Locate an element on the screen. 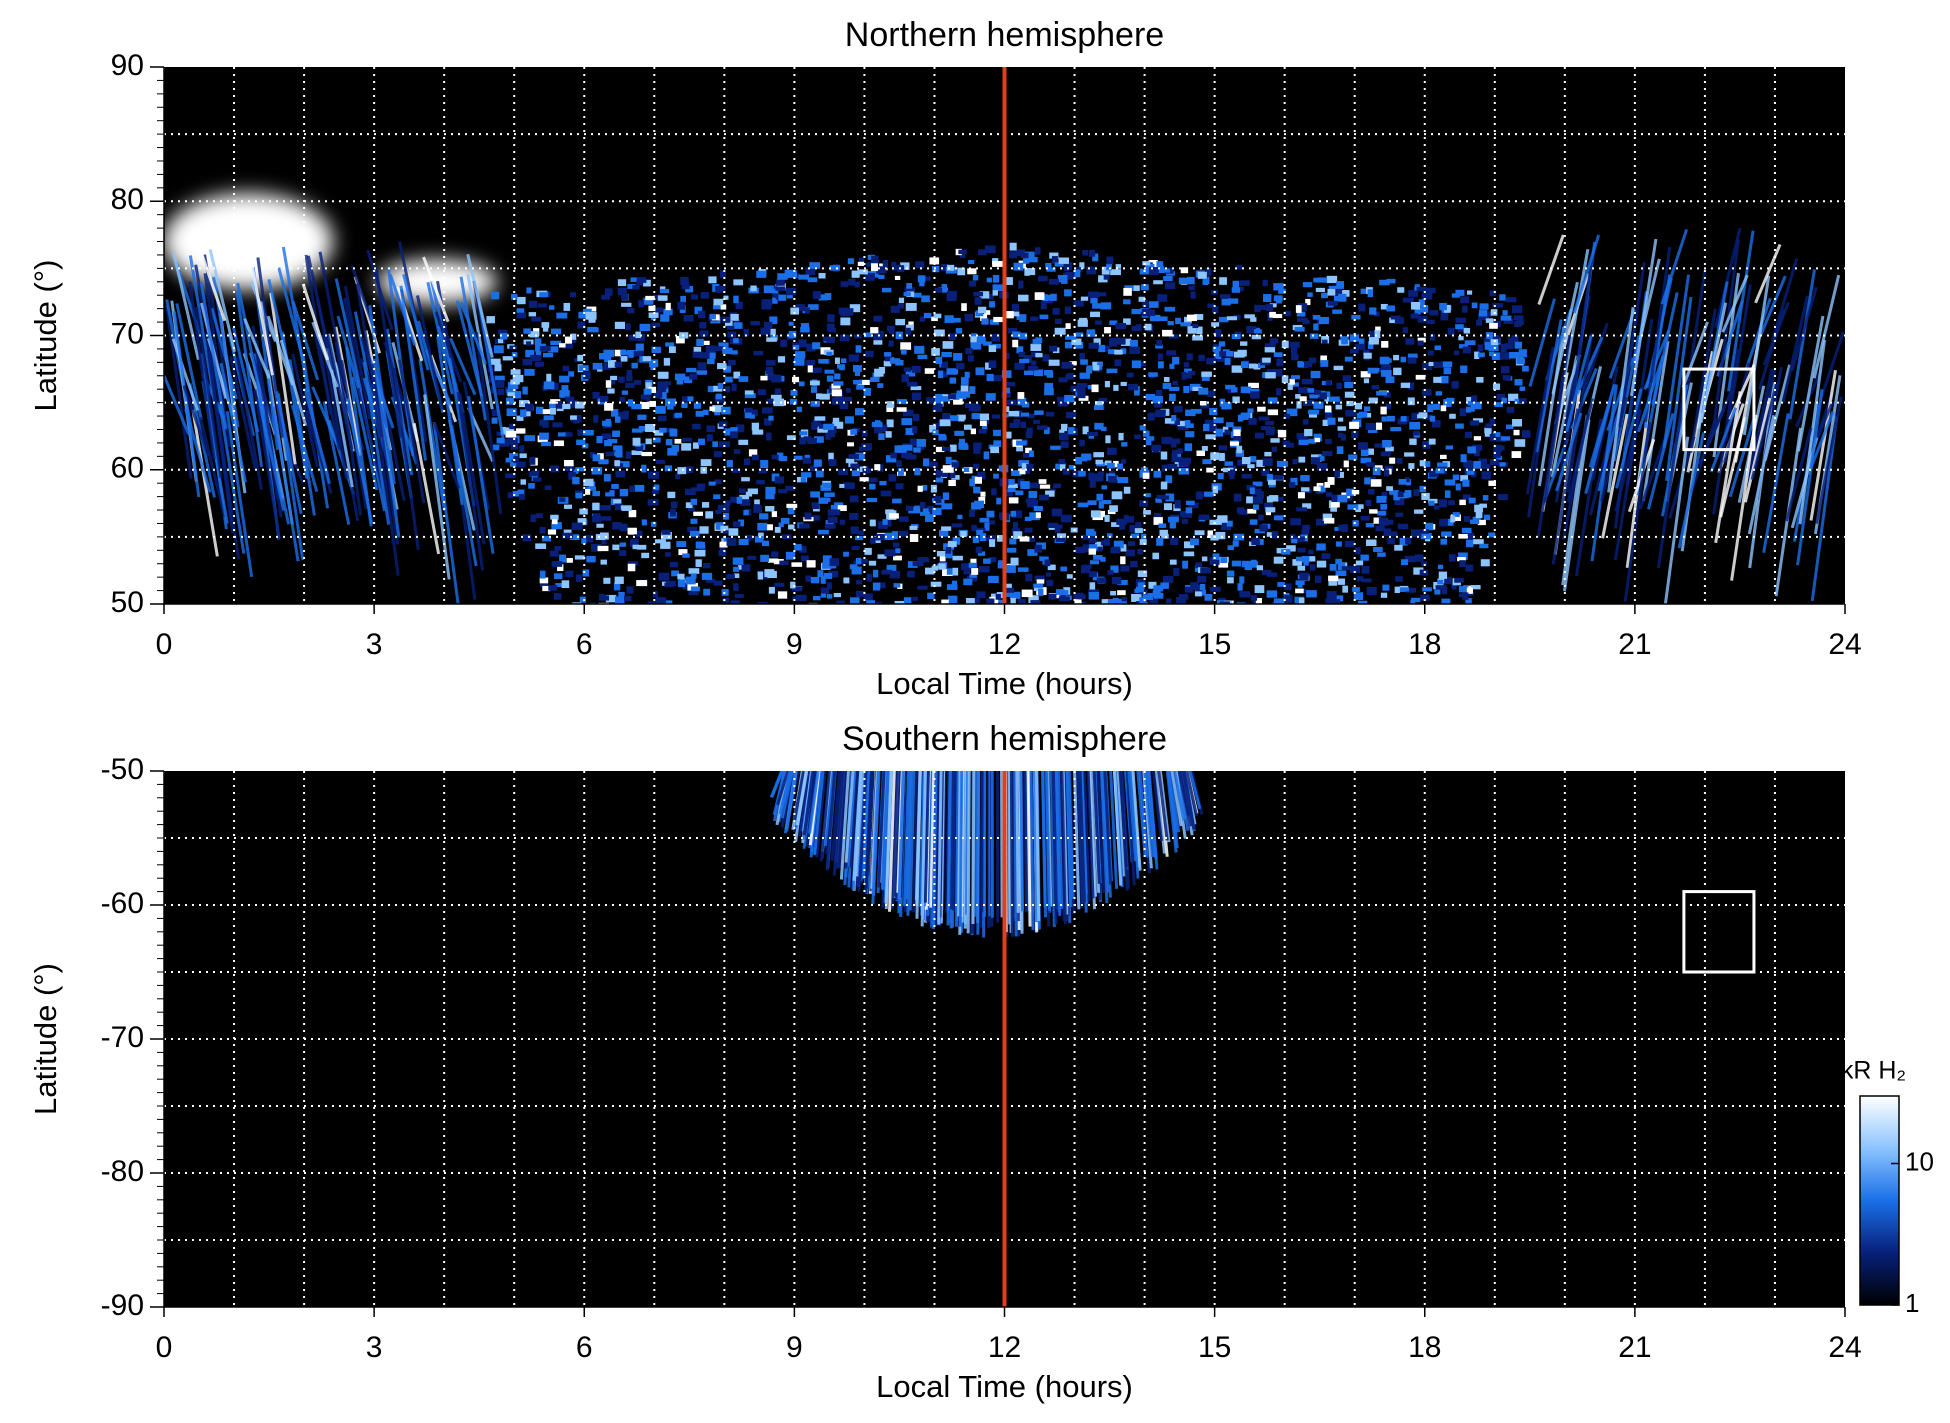 Image resolution: width=1950 pixels, height=1423 pixels. x-tick-label: 15 is located at coordinates (1214, 644).